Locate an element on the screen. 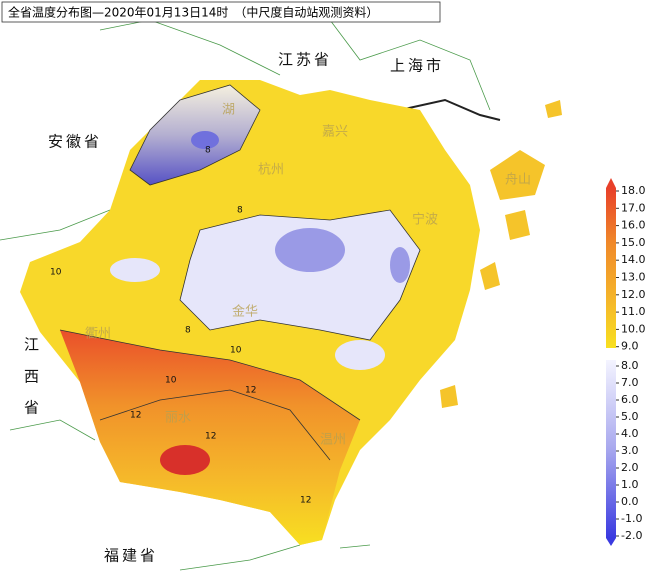 The height and width of the screenshot is (584, 666). legend-label: 1.0 is located at coordinates (630, 484).